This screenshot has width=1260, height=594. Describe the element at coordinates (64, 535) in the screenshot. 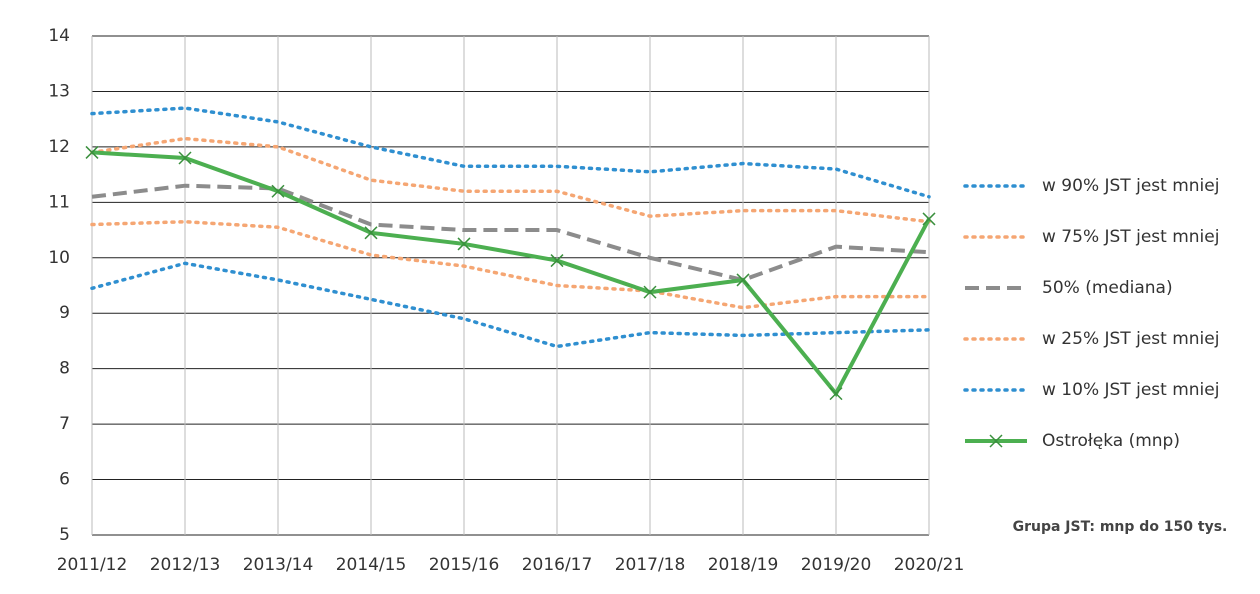

I see `y-tick-label: 5` at that location.